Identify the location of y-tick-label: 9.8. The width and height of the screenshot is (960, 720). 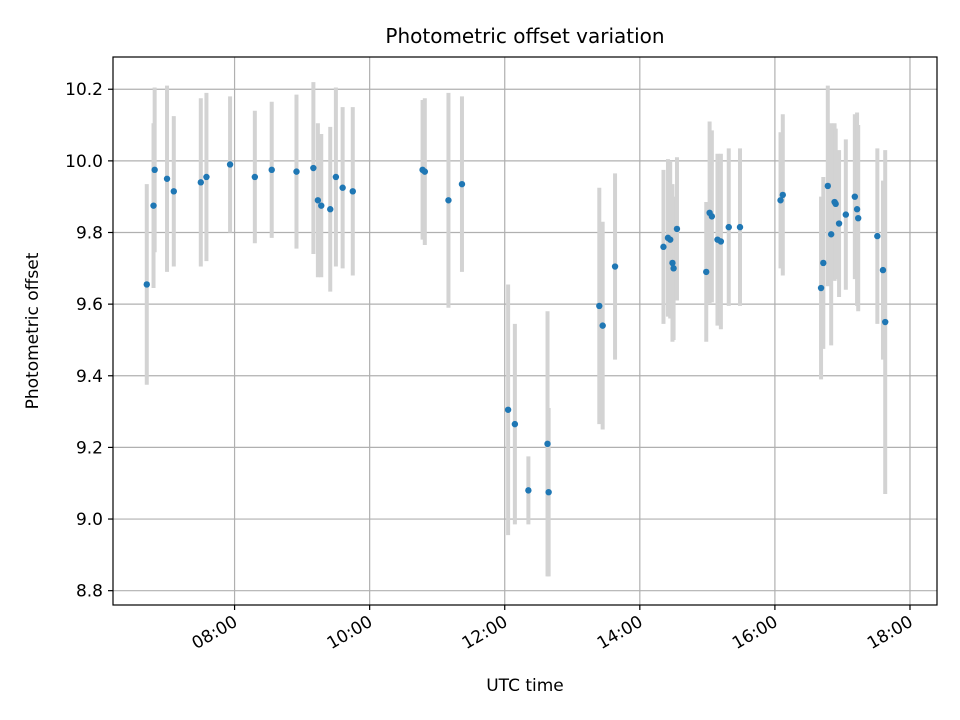
(89, 234).